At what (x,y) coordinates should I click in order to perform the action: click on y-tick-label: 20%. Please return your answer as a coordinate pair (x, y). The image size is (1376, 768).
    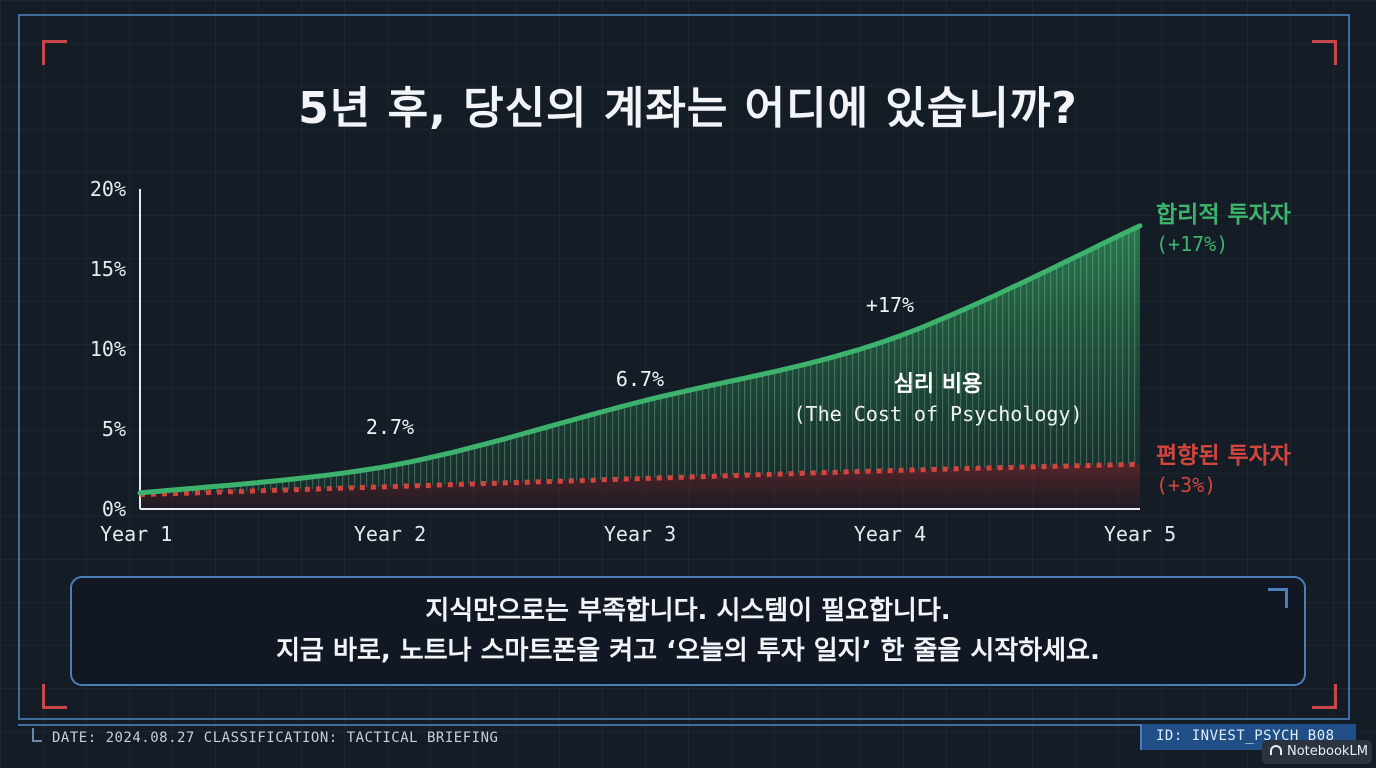
    Looking at the image, I should click on (108, 189).